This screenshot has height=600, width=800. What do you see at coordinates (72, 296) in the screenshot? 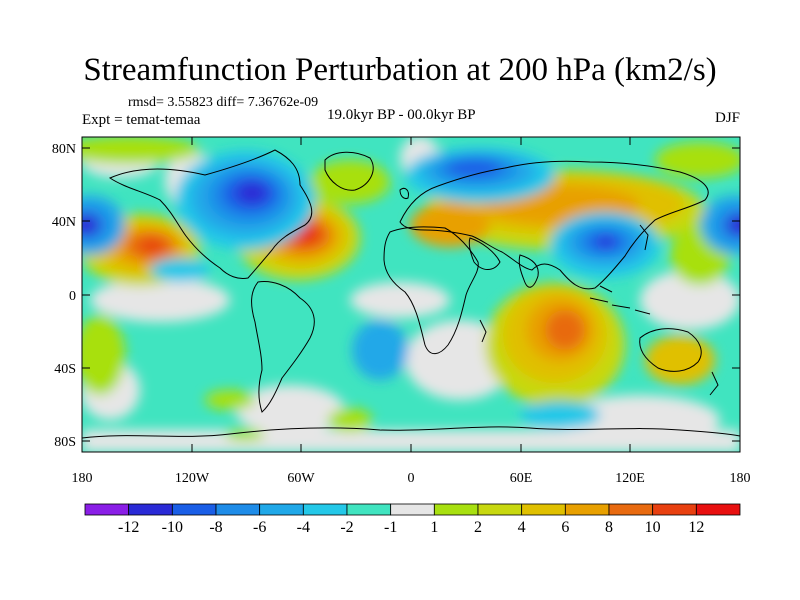
I see `y-tick-label: 0` at bounding box center [72, 296].